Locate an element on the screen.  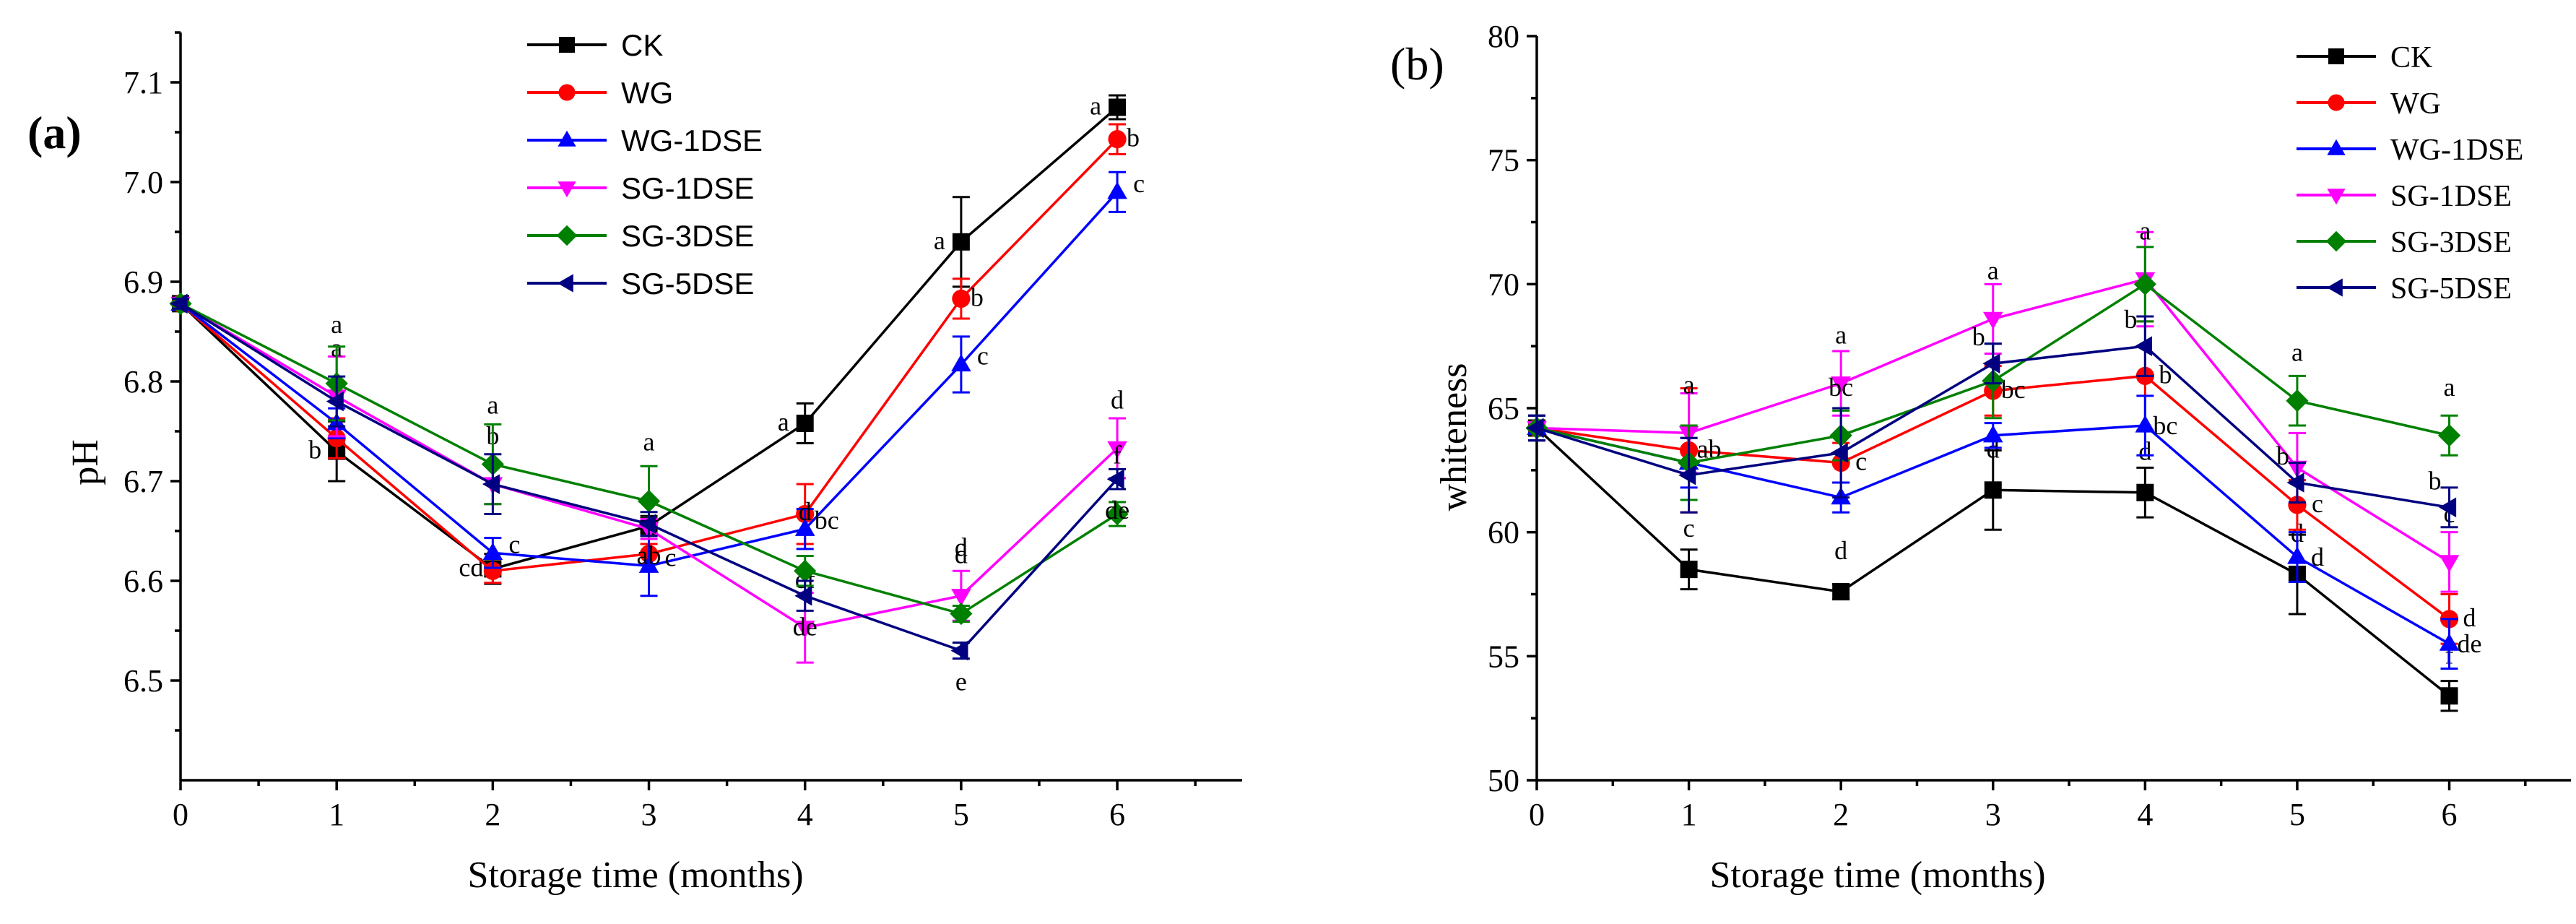
panel-label-b: (b) is located at coordinates (1417, 64).